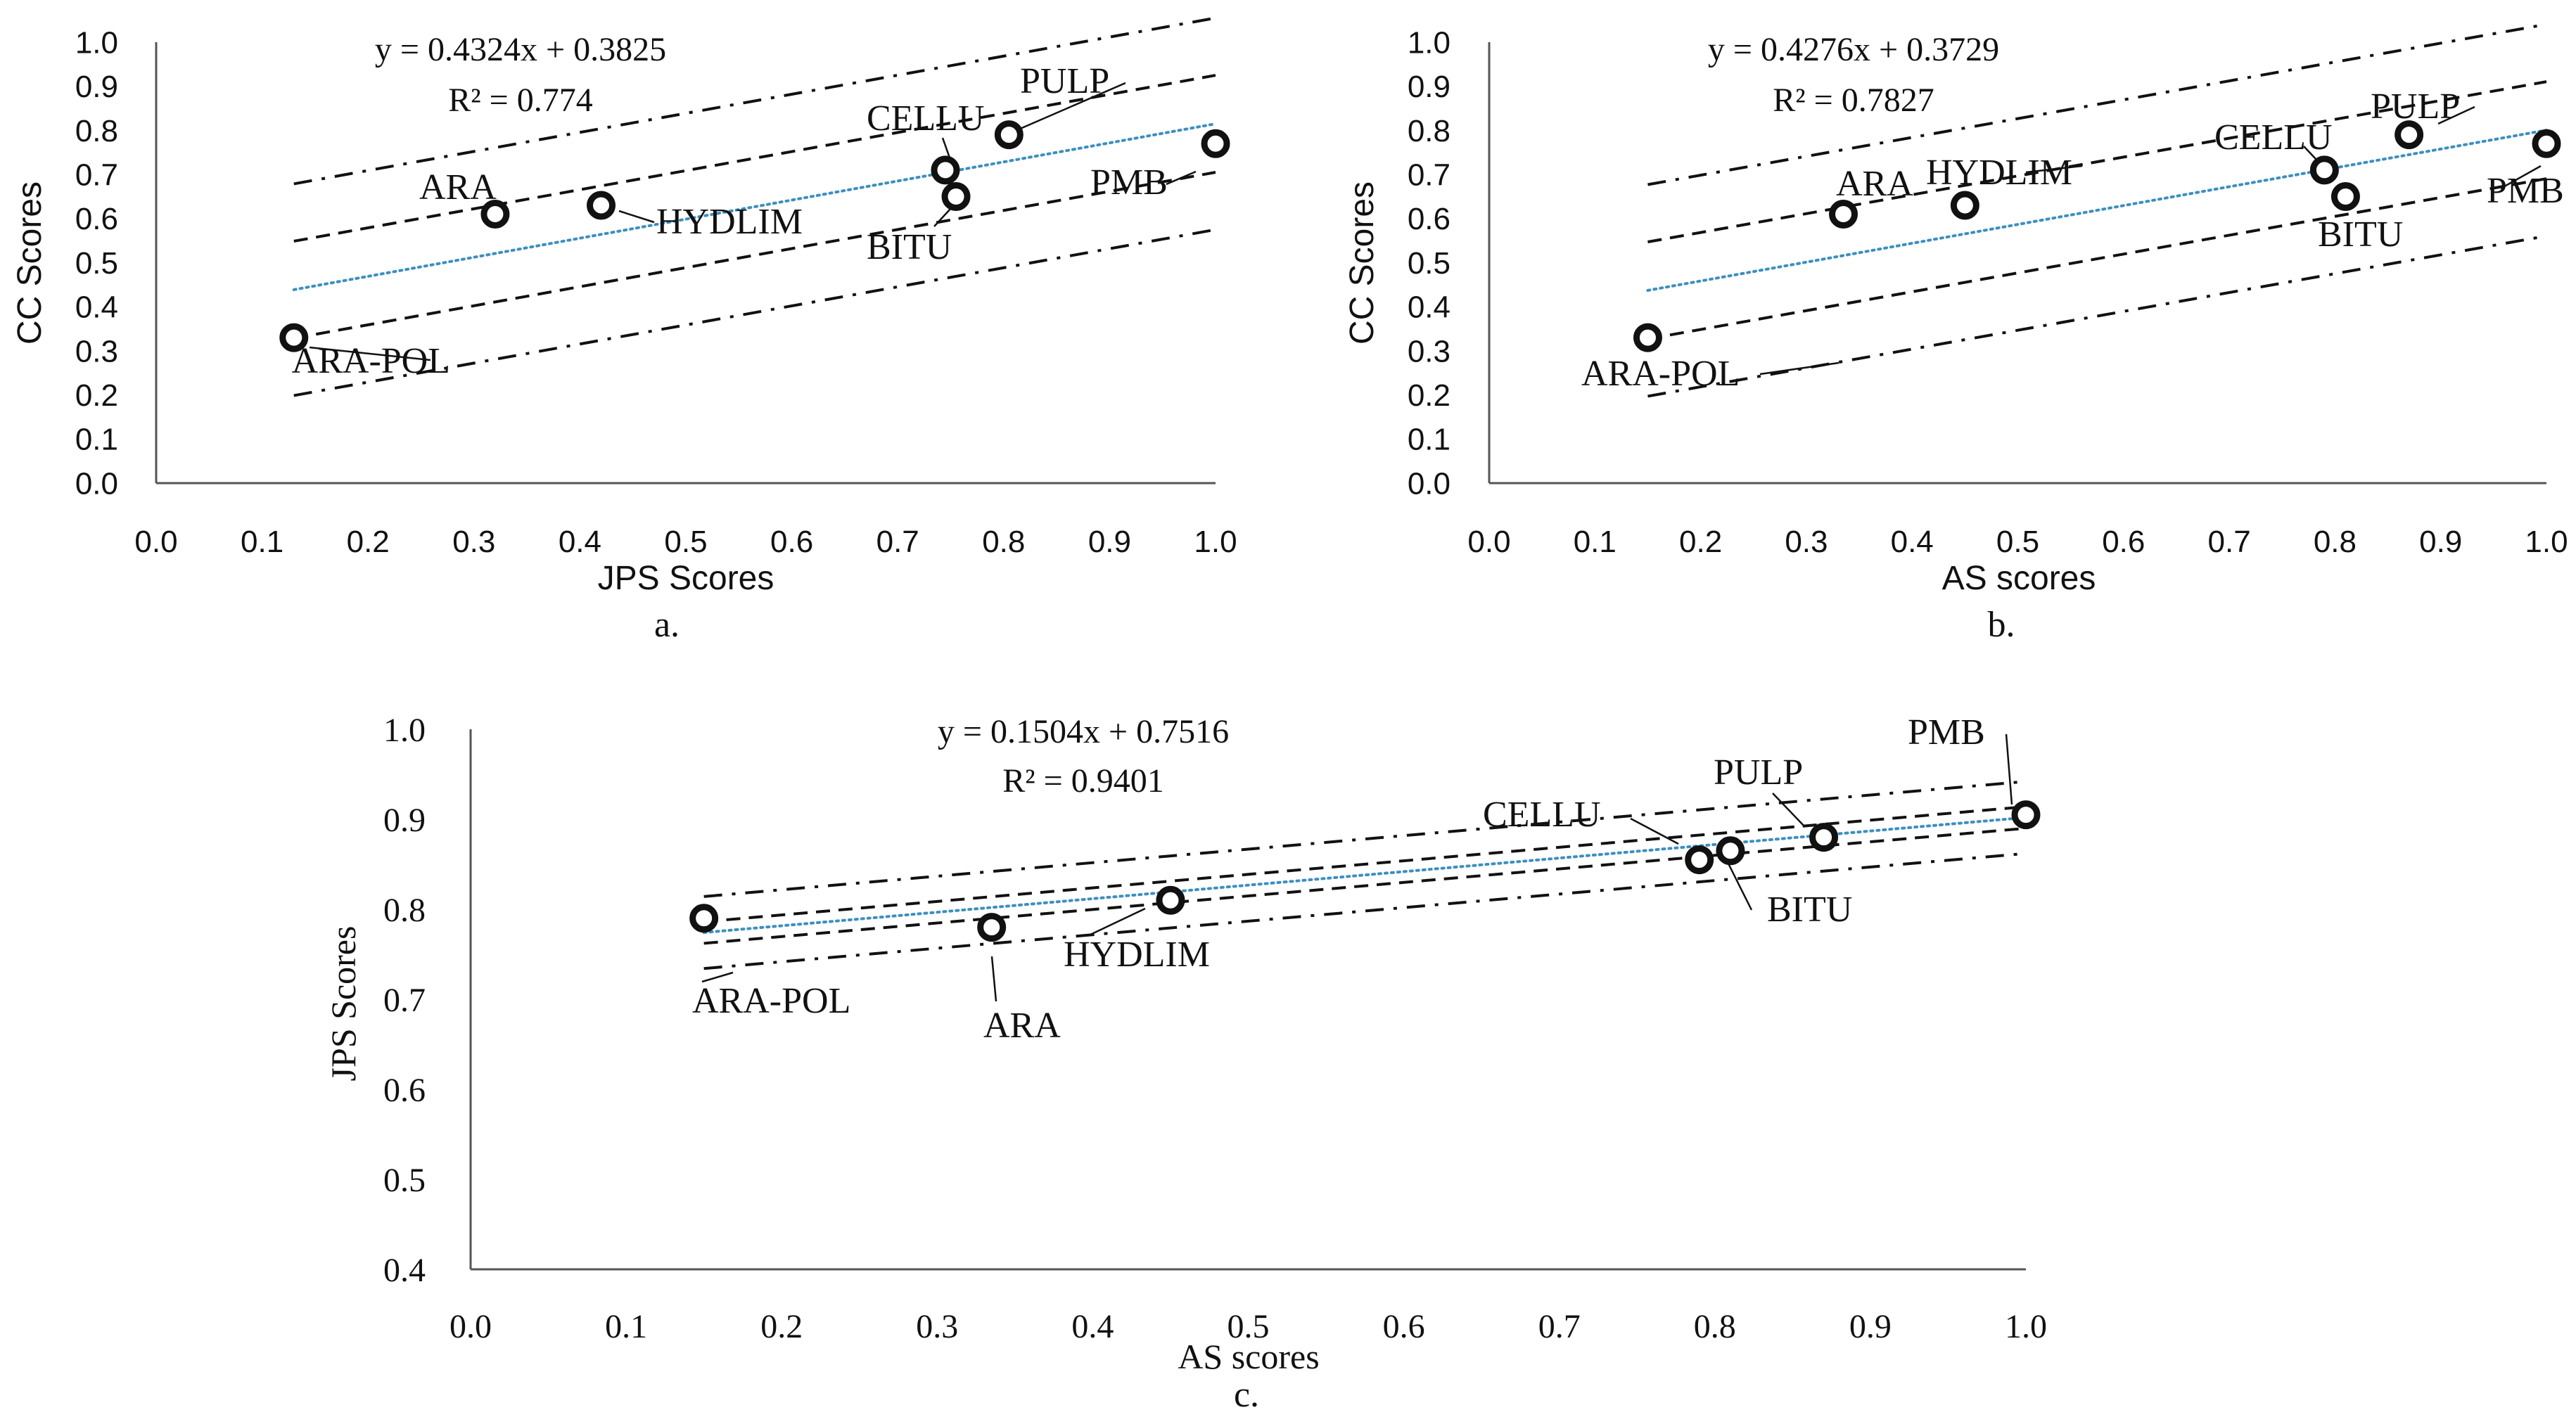 The image size is (2576, 1417). What do you see at coordinates (1853, 100) in the screenshot?
I see `r-squared: R² = 0.7827` at bounding box center [1853, 100].